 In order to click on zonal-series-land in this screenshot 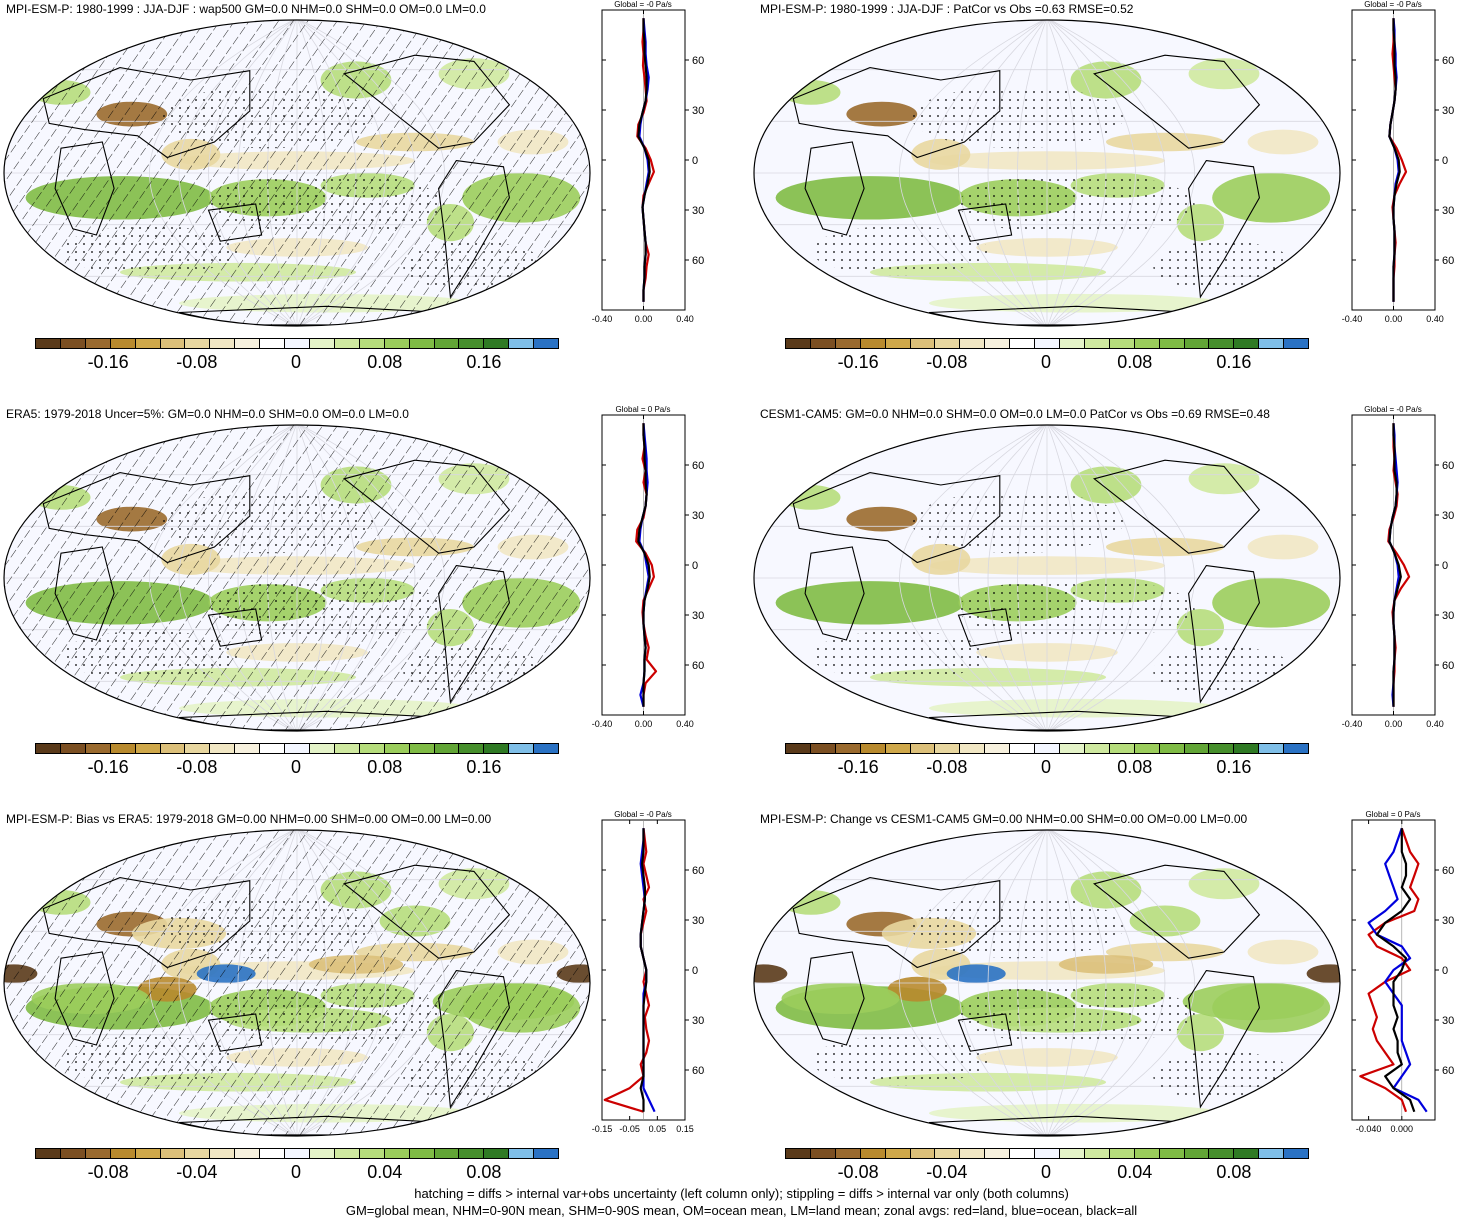, I will do `click(1389, 970)`.